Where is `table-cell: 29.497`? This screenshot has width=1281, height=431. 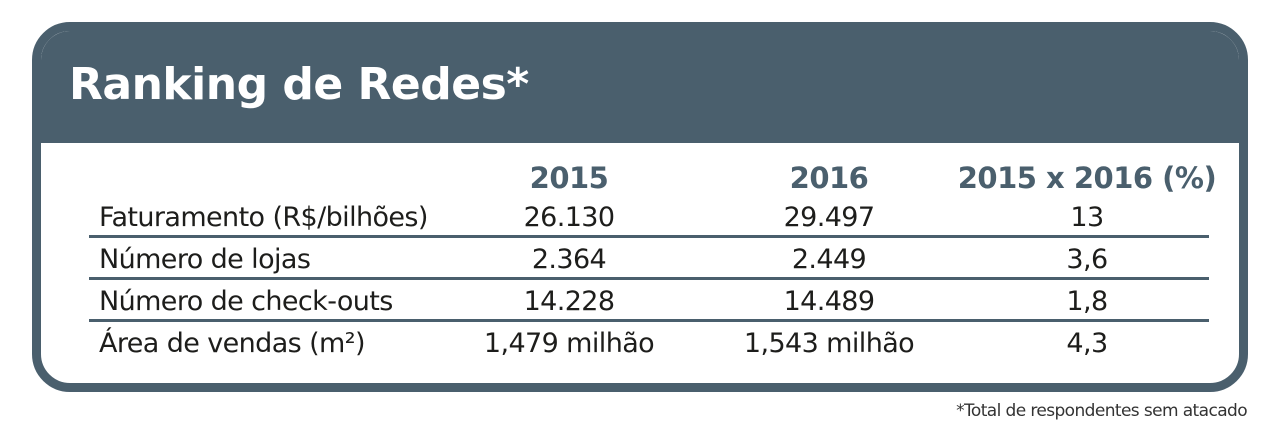
table-cell: 29.497 is located at coordinates (829, 217).